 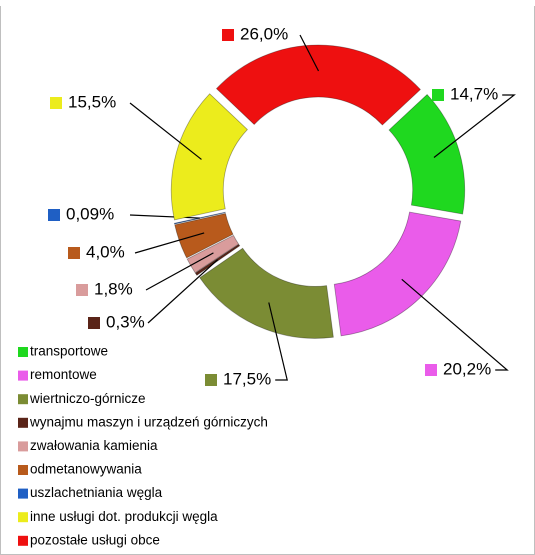 What do you see at coordinates (87, 398) in the screenshot?
I see `legend-label: wiertniczo-górnicze` at bounding box center [87, 398].